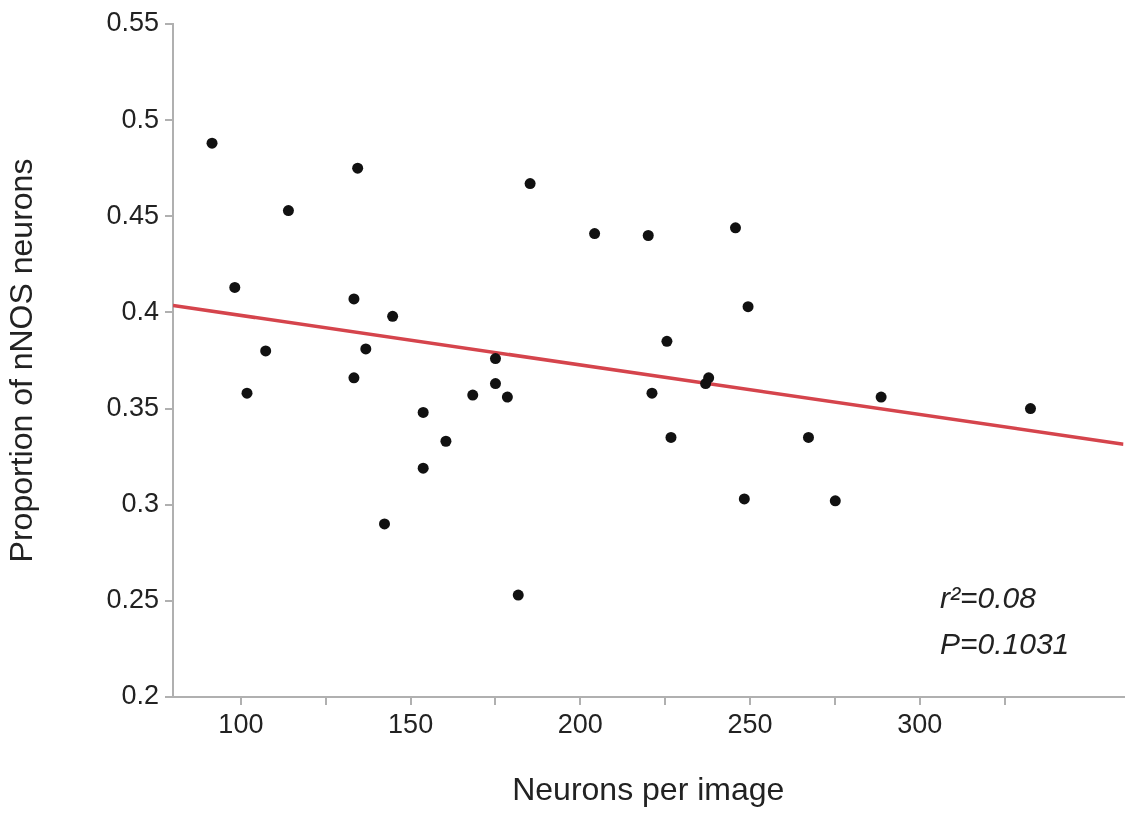 This screenshot has width=1129, height=814. Describe the element at coordinates (132, 22) in the screenshot. I see `y-tick-label: 0.55` at that location.